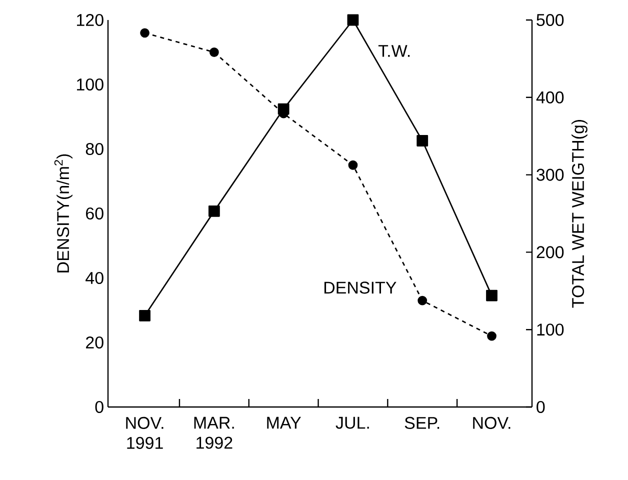 This screenshot has height=480, width=628. Describe the element at coordinates (540, 407) in the screenshot. I see `y2-tick-label: 0` at that location.